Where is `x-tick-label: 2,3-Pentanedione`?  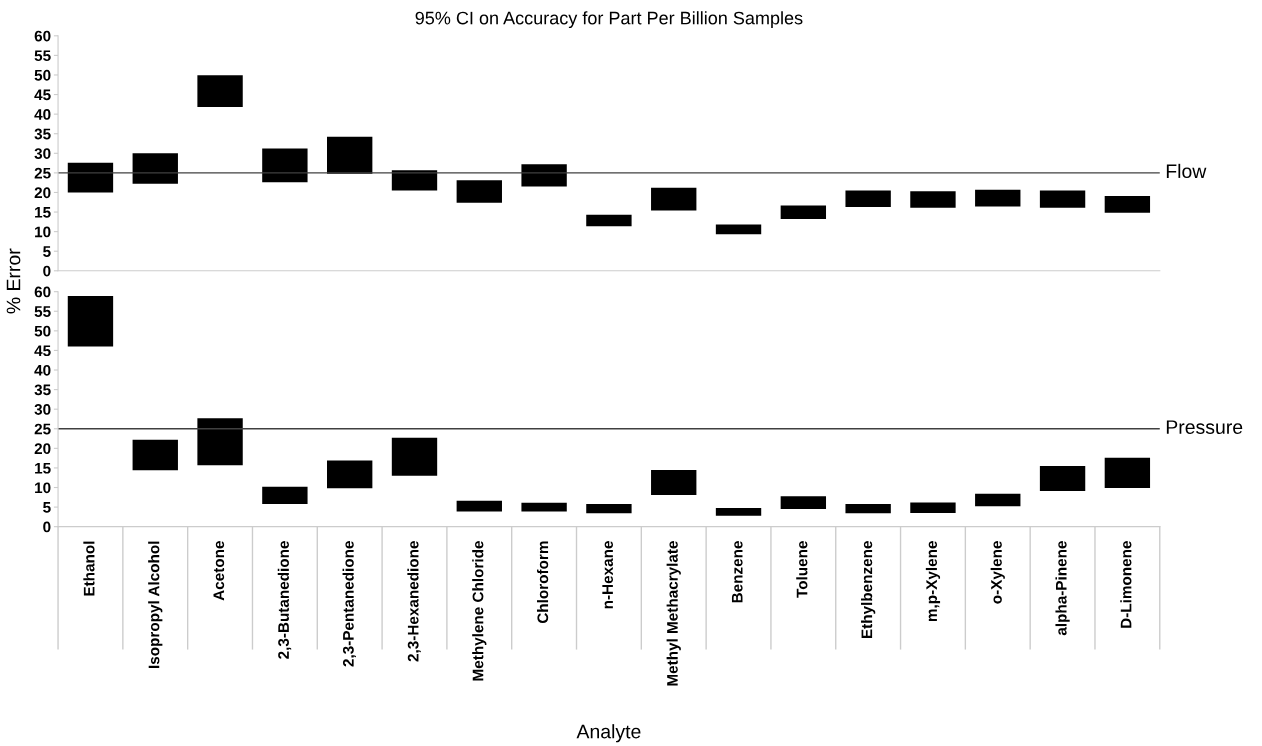
x-tick-label: 2,3-Pentanedione is located at coordinates (349, 604).